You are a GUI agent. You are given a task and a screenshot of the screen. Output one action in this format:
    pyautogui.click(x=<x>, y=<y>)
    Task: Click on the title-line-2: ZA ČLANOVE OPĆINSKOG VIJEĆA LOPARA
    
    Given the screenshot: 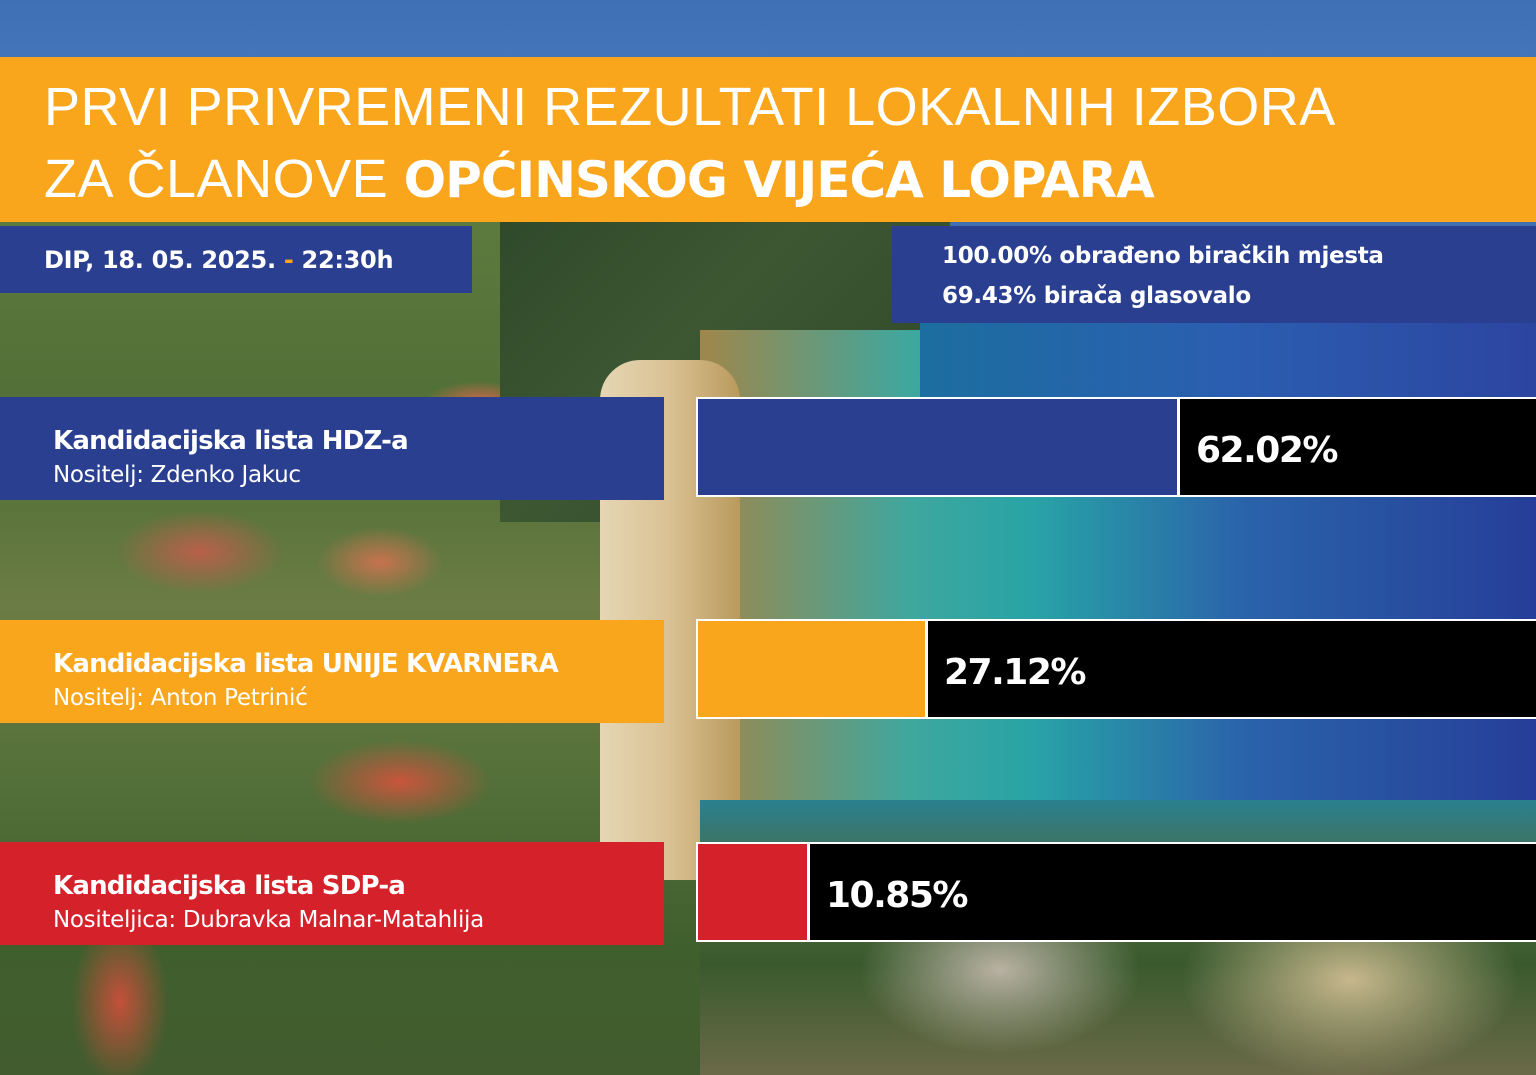 What is the action you would take?
    pyautogui.click(x=599, y=179)
    